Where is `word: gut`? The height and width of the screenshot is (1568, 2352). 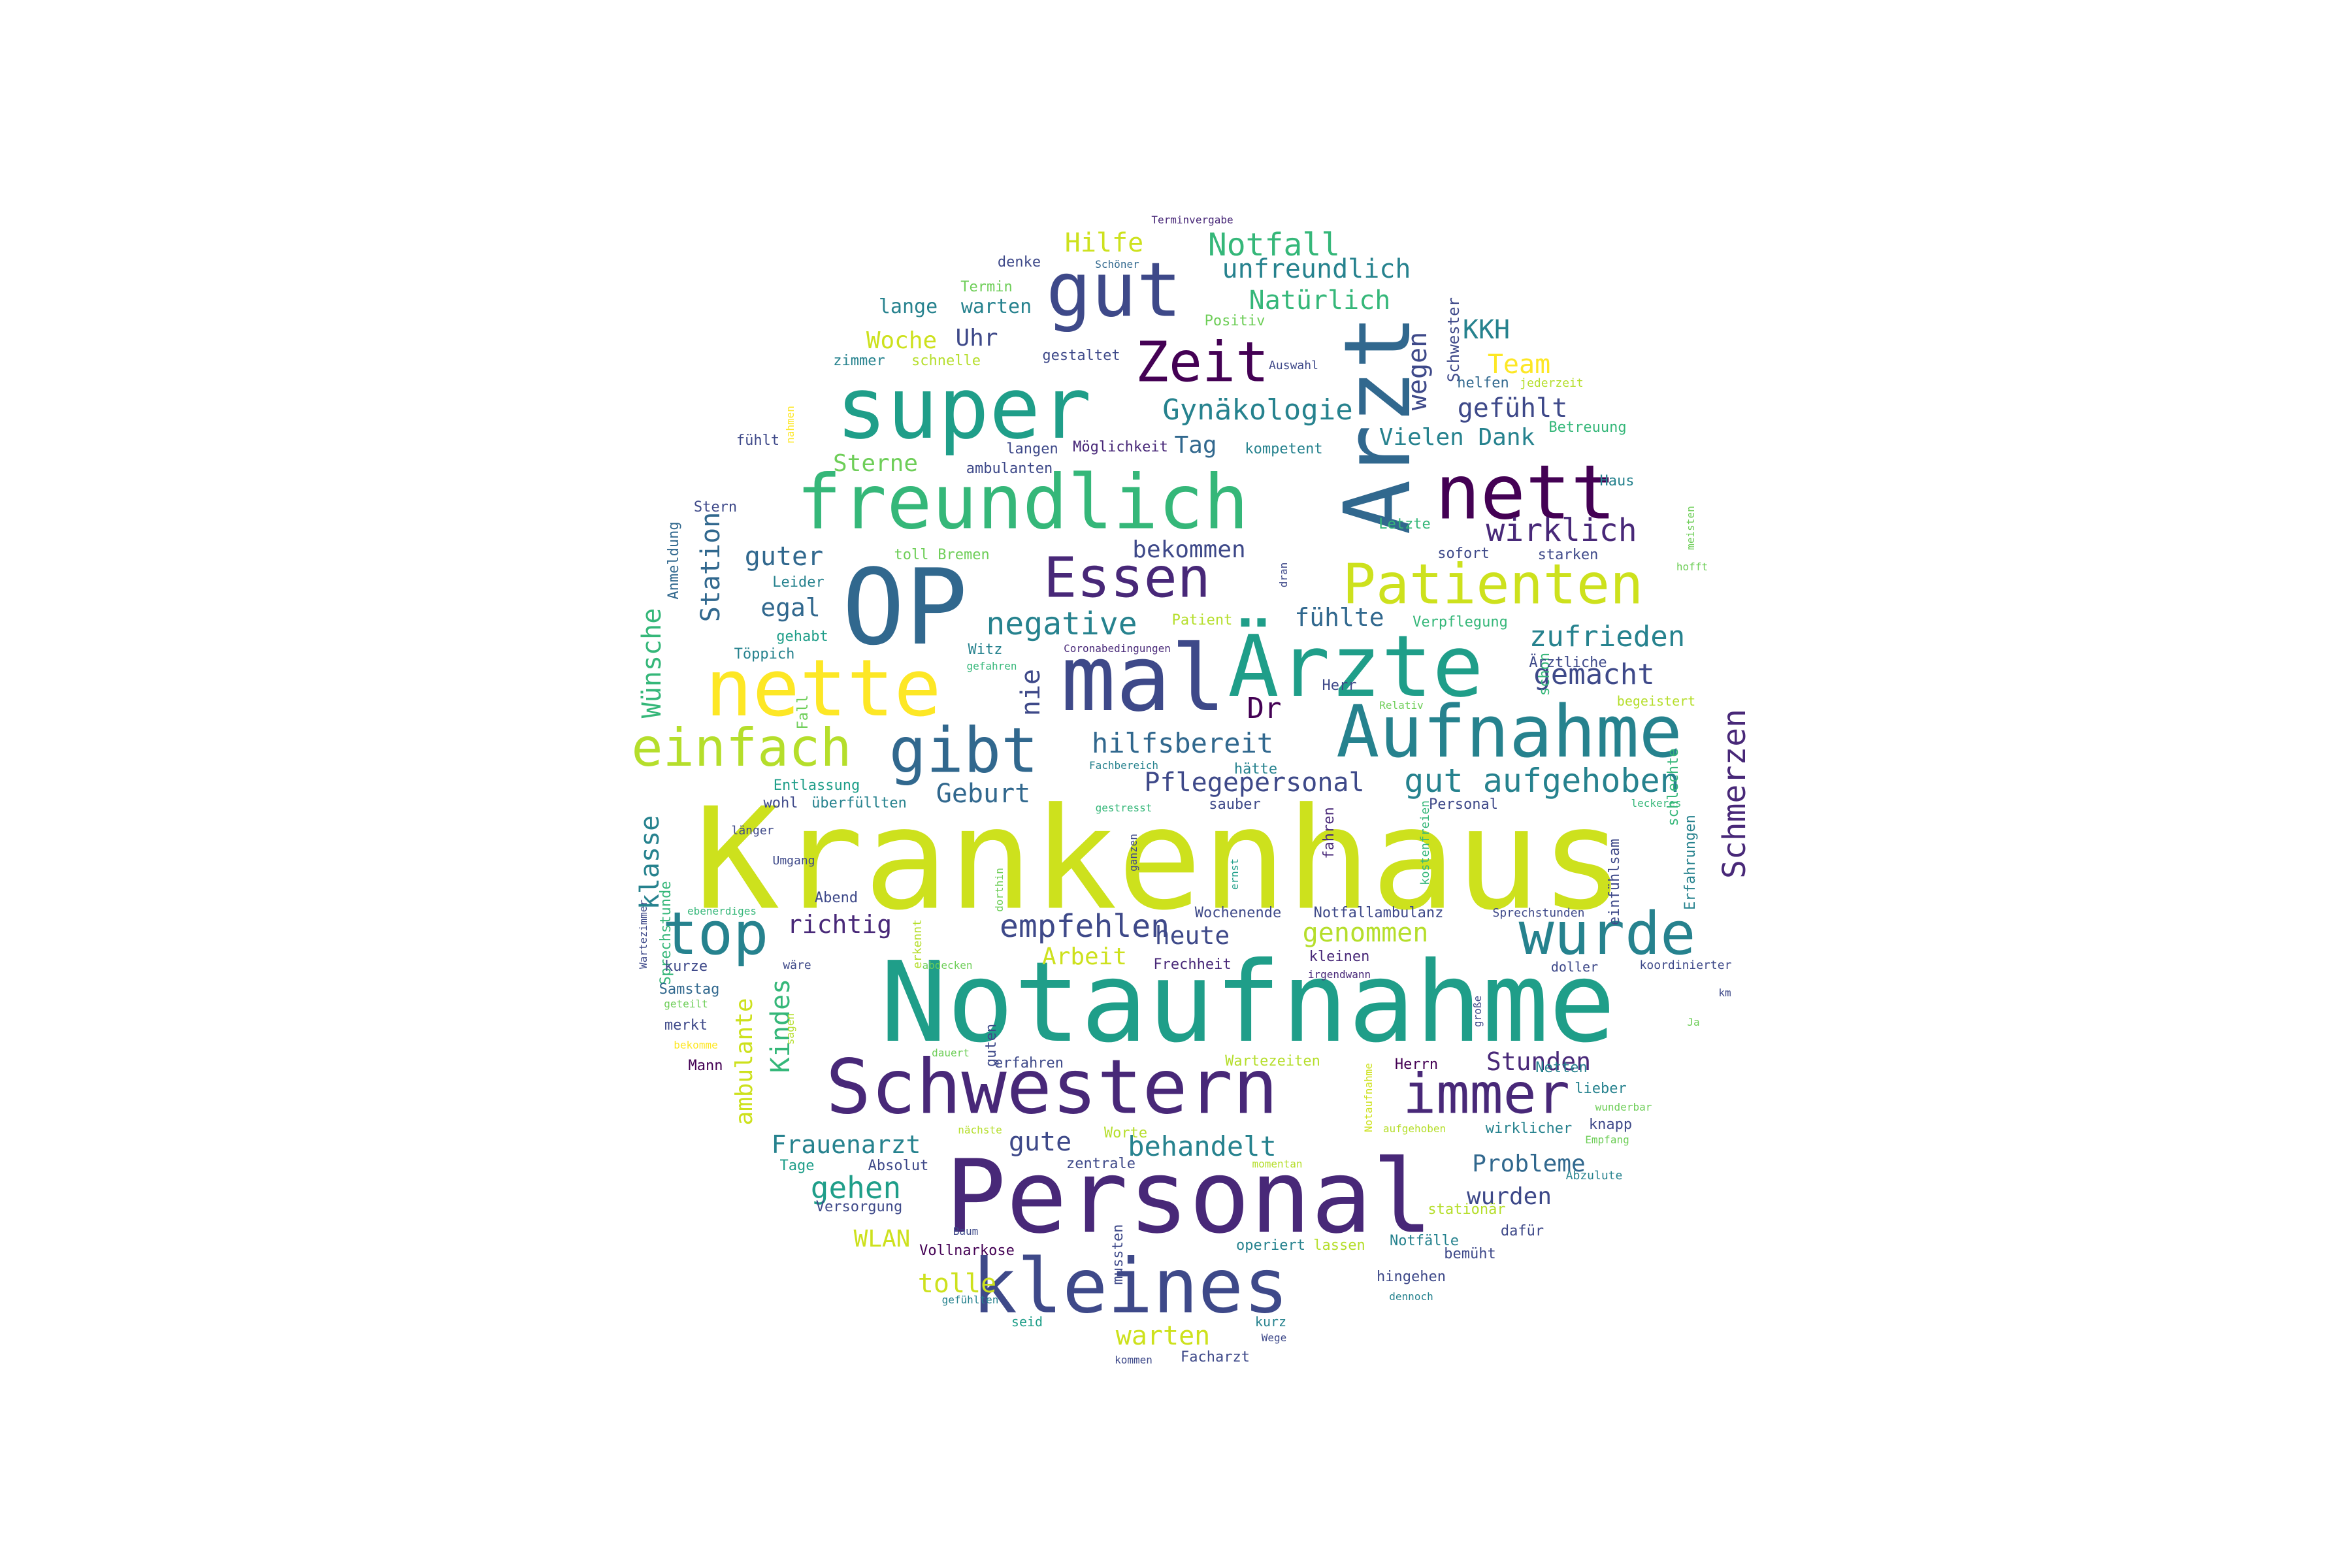
word: gut is located at coordinates (1114, 290).